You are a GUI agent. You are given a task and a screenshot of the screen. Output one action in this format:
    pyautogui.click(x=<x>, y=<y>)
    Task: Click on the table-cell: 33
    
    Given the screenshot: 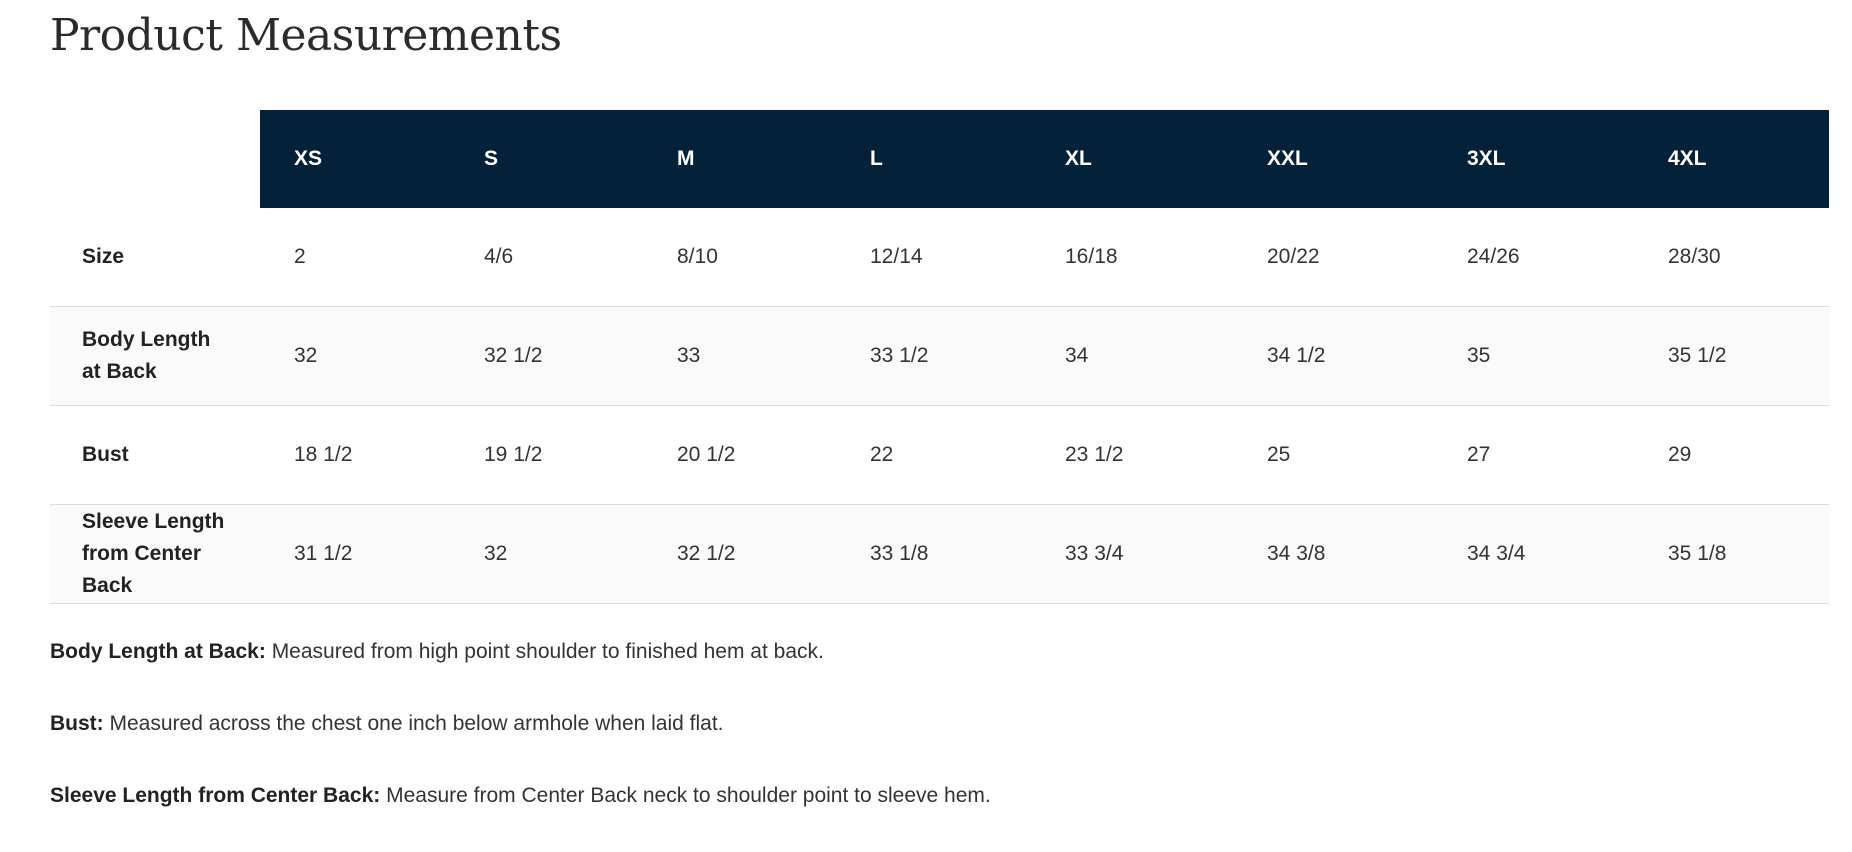 What is the action you would take?
    pyautogui.click(x=739, y=356)
    